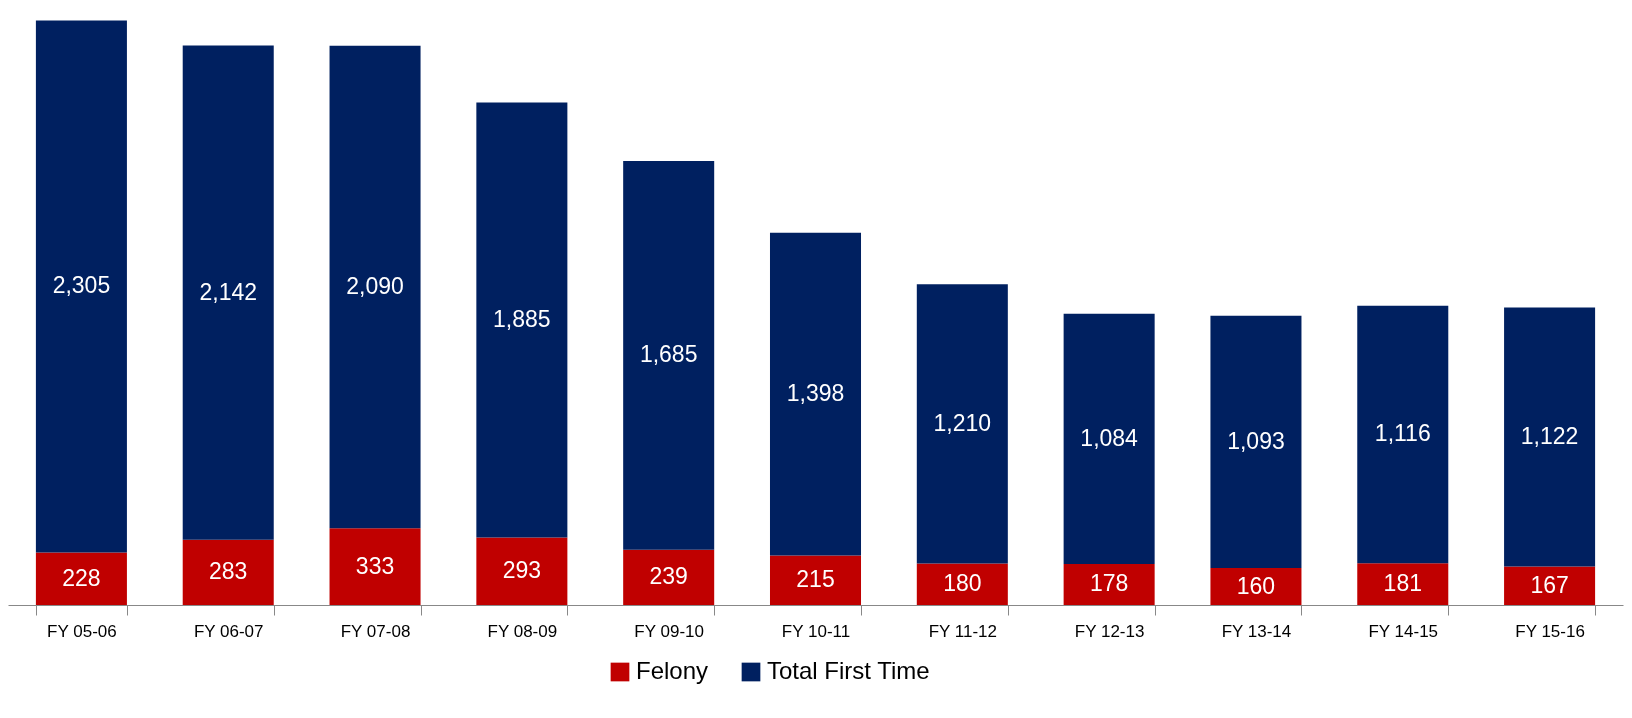  I want to click on x-tick-label: FY 12-13, so click(1109, 631).